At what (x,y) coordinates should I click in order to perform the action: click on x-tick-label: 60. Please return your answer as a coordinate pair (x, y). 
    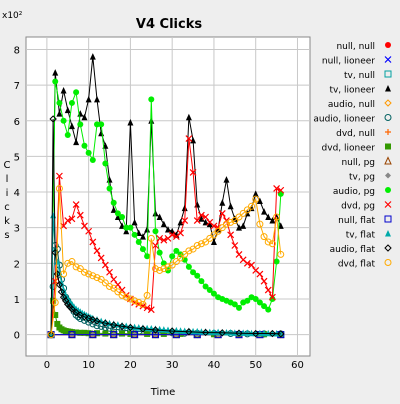
    Looking at the image, I should click on (297, 365).